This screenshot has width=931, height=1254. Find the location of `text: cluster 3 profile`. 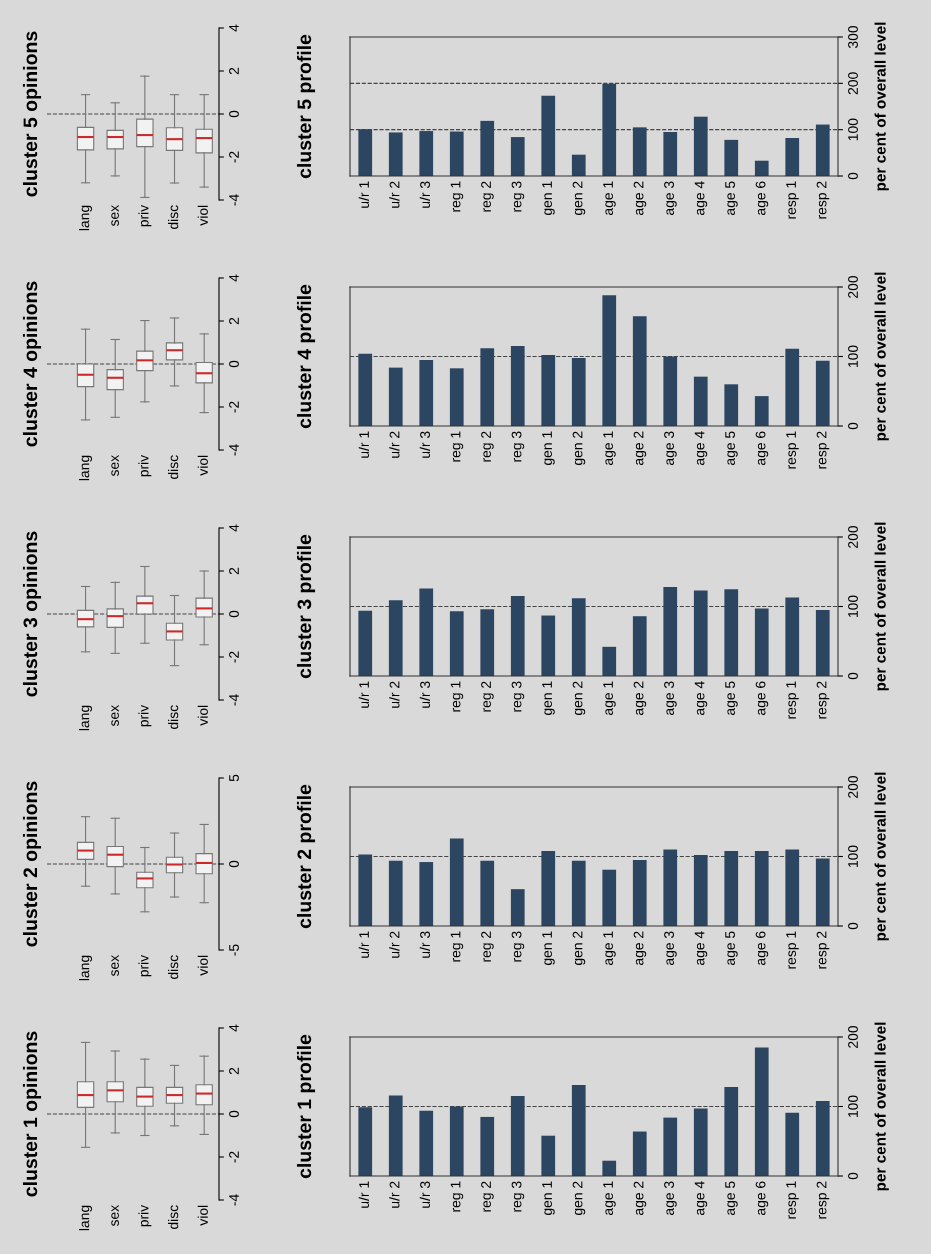

text: cluster 3 profile is located at coordinates (306, 606).